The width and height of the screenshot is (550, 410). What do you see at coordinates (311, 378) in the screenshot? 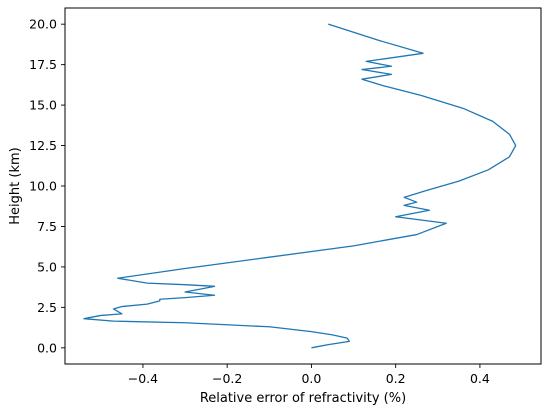
I see `x-tick-label: 0.0` at bounding box center [311, 378].